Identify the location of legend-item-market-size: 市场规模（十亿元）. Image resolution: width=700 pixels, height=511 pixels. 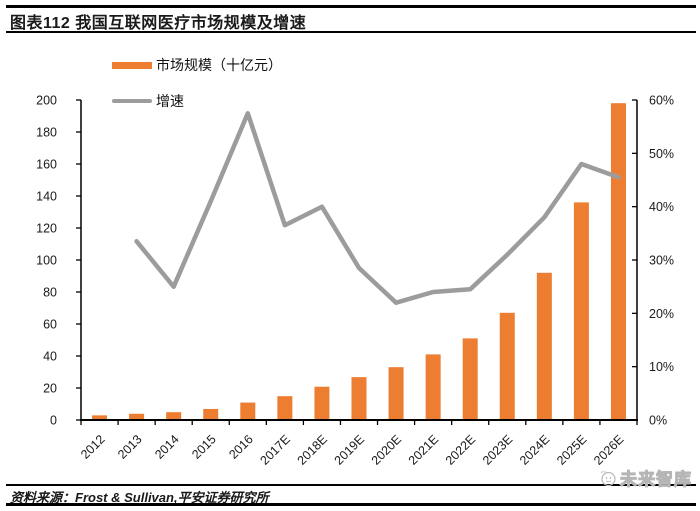
(197, 65).